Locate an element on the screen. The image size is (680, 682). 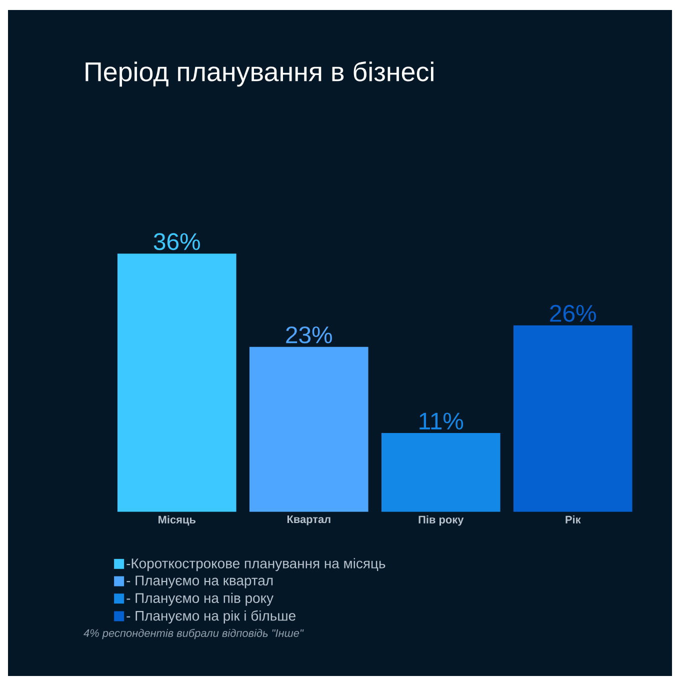
x-tick-label: Місяць is located at coordinates (177, 520).